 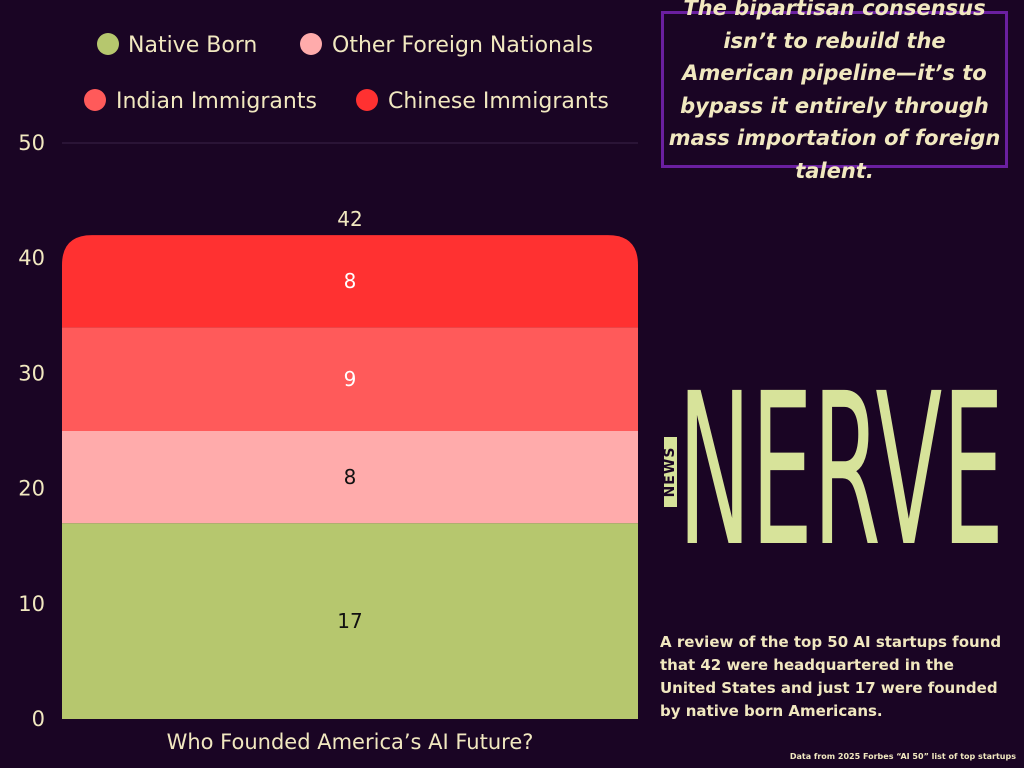 What do you see at coordinates (216, 101) in the screenshot?
I see `legend-label: Indian Immigrants` at bounding box center [216, 101].